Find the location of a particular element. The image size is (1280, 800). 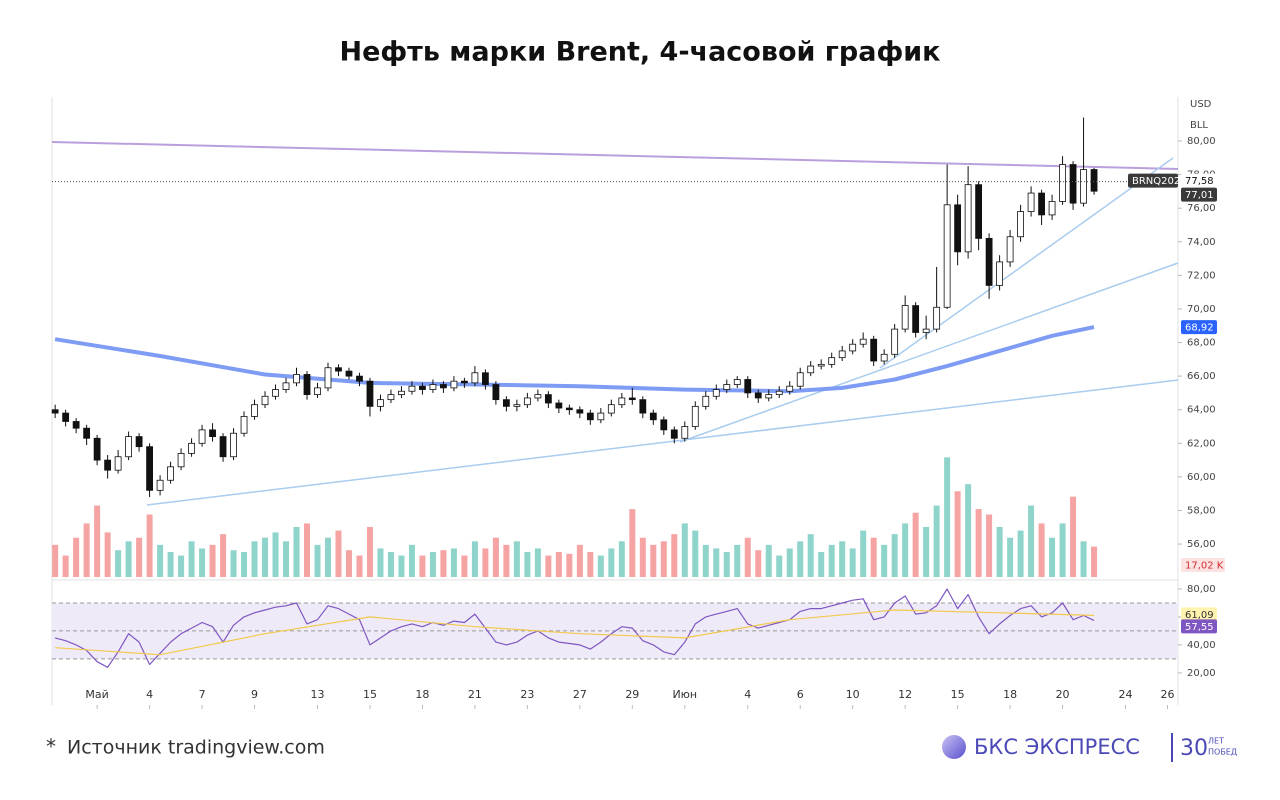

x-tick-label: Май is located at coordinates (96, 694).